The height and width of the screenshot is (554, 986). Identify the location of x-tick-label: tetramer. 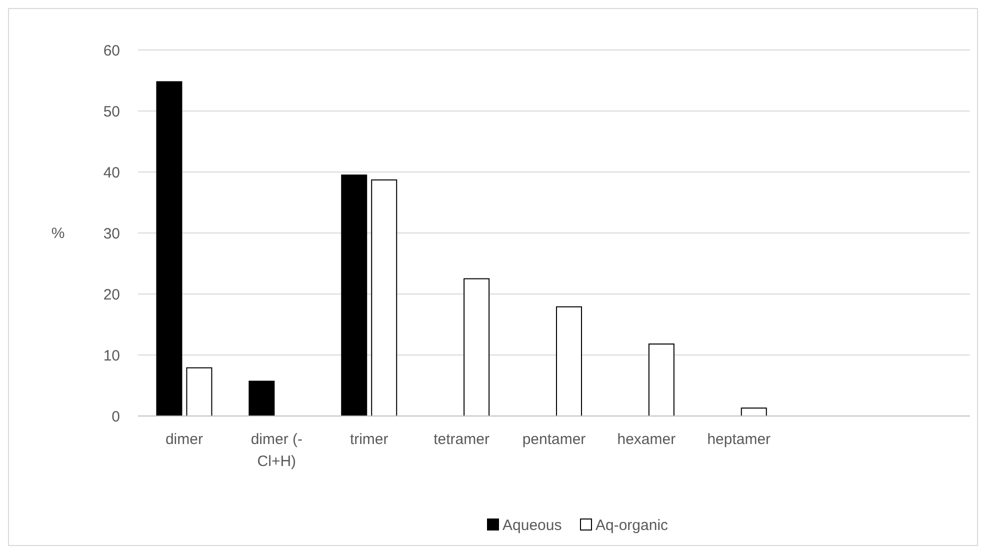
(462, 439).